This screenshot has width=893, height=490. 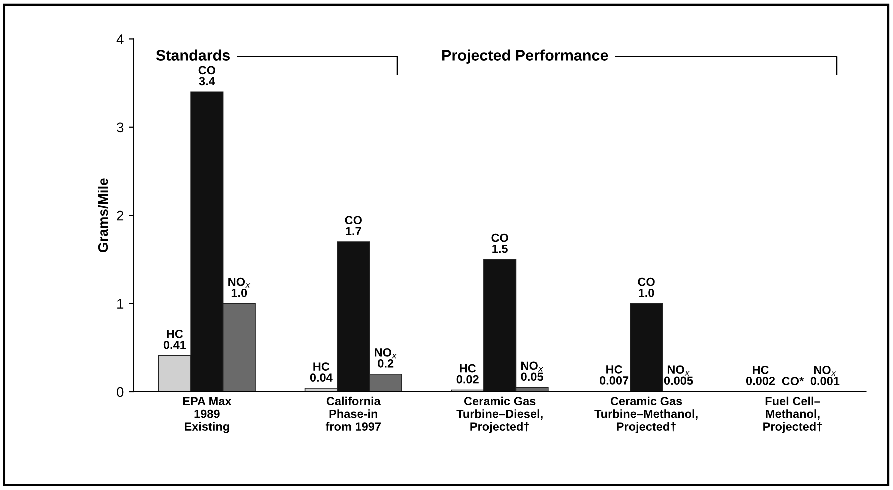 What do you see at coordinates (103, 215) in the screenshot?
I see `y-axis-title: Grams/Mile` at bounding box center [103, 215].